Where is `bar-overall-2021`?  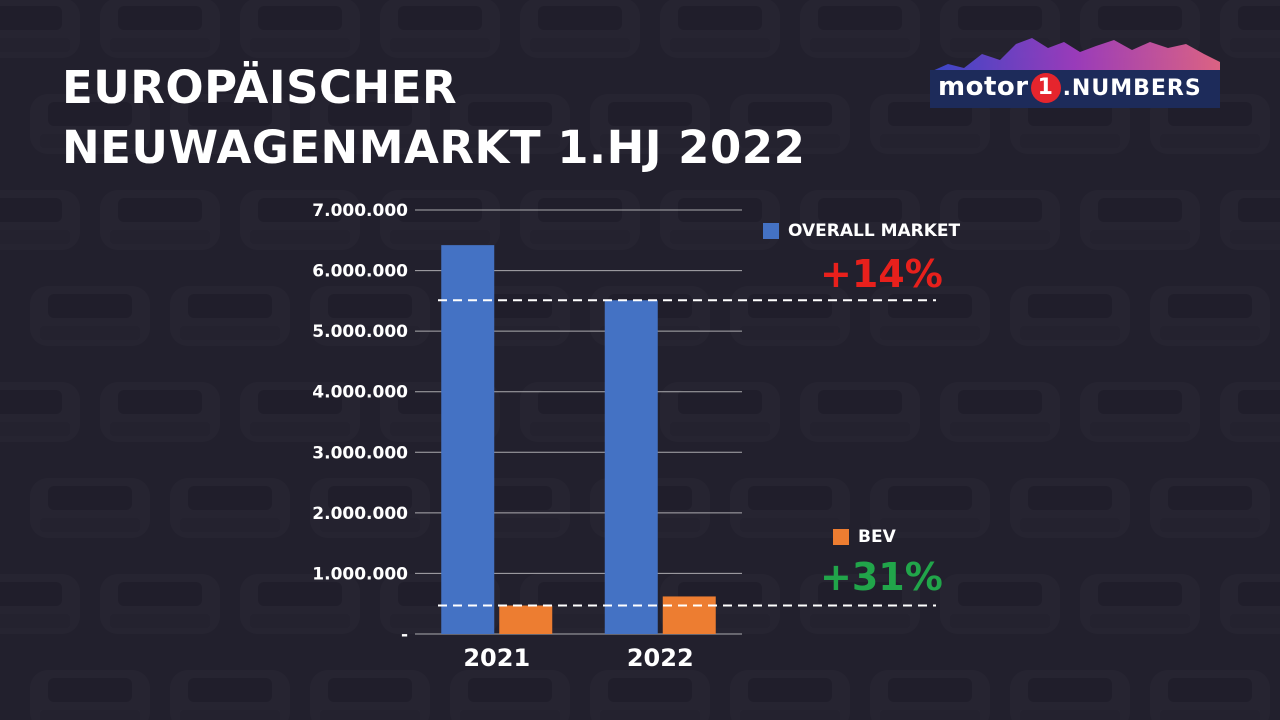
bar-overall-2021 is located at coordinates (468, 440).